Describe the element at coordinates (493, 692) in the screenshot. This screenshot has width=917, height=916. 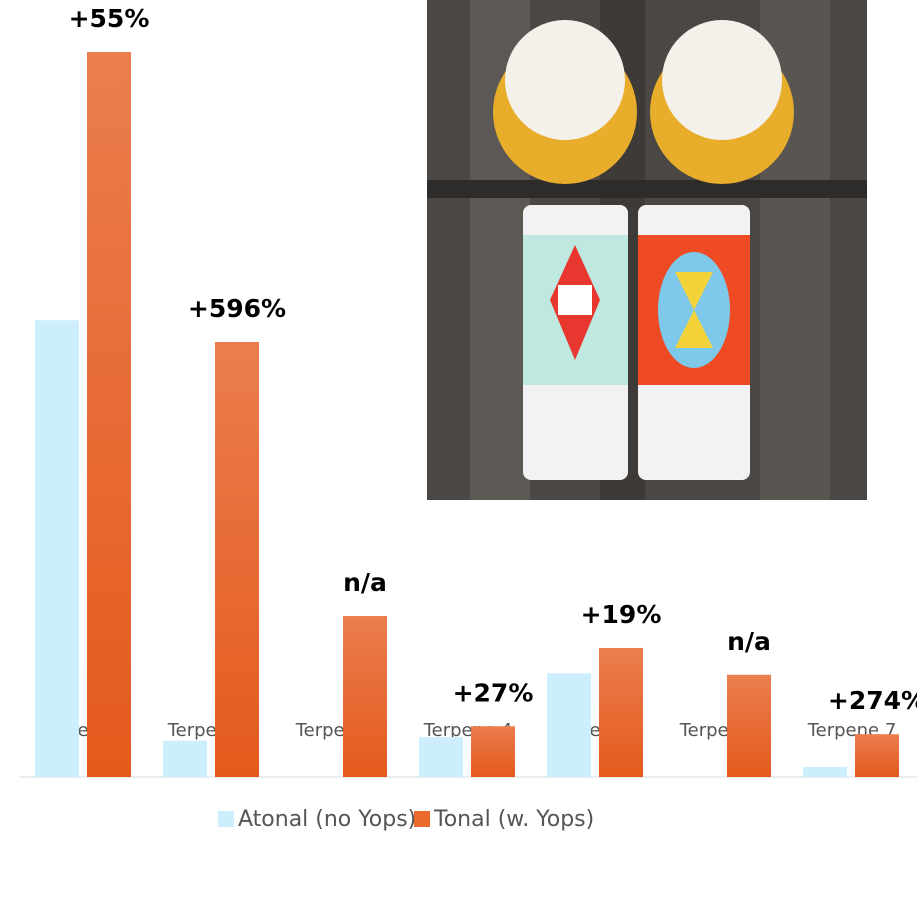
I see `change-label: +27%` at that location.